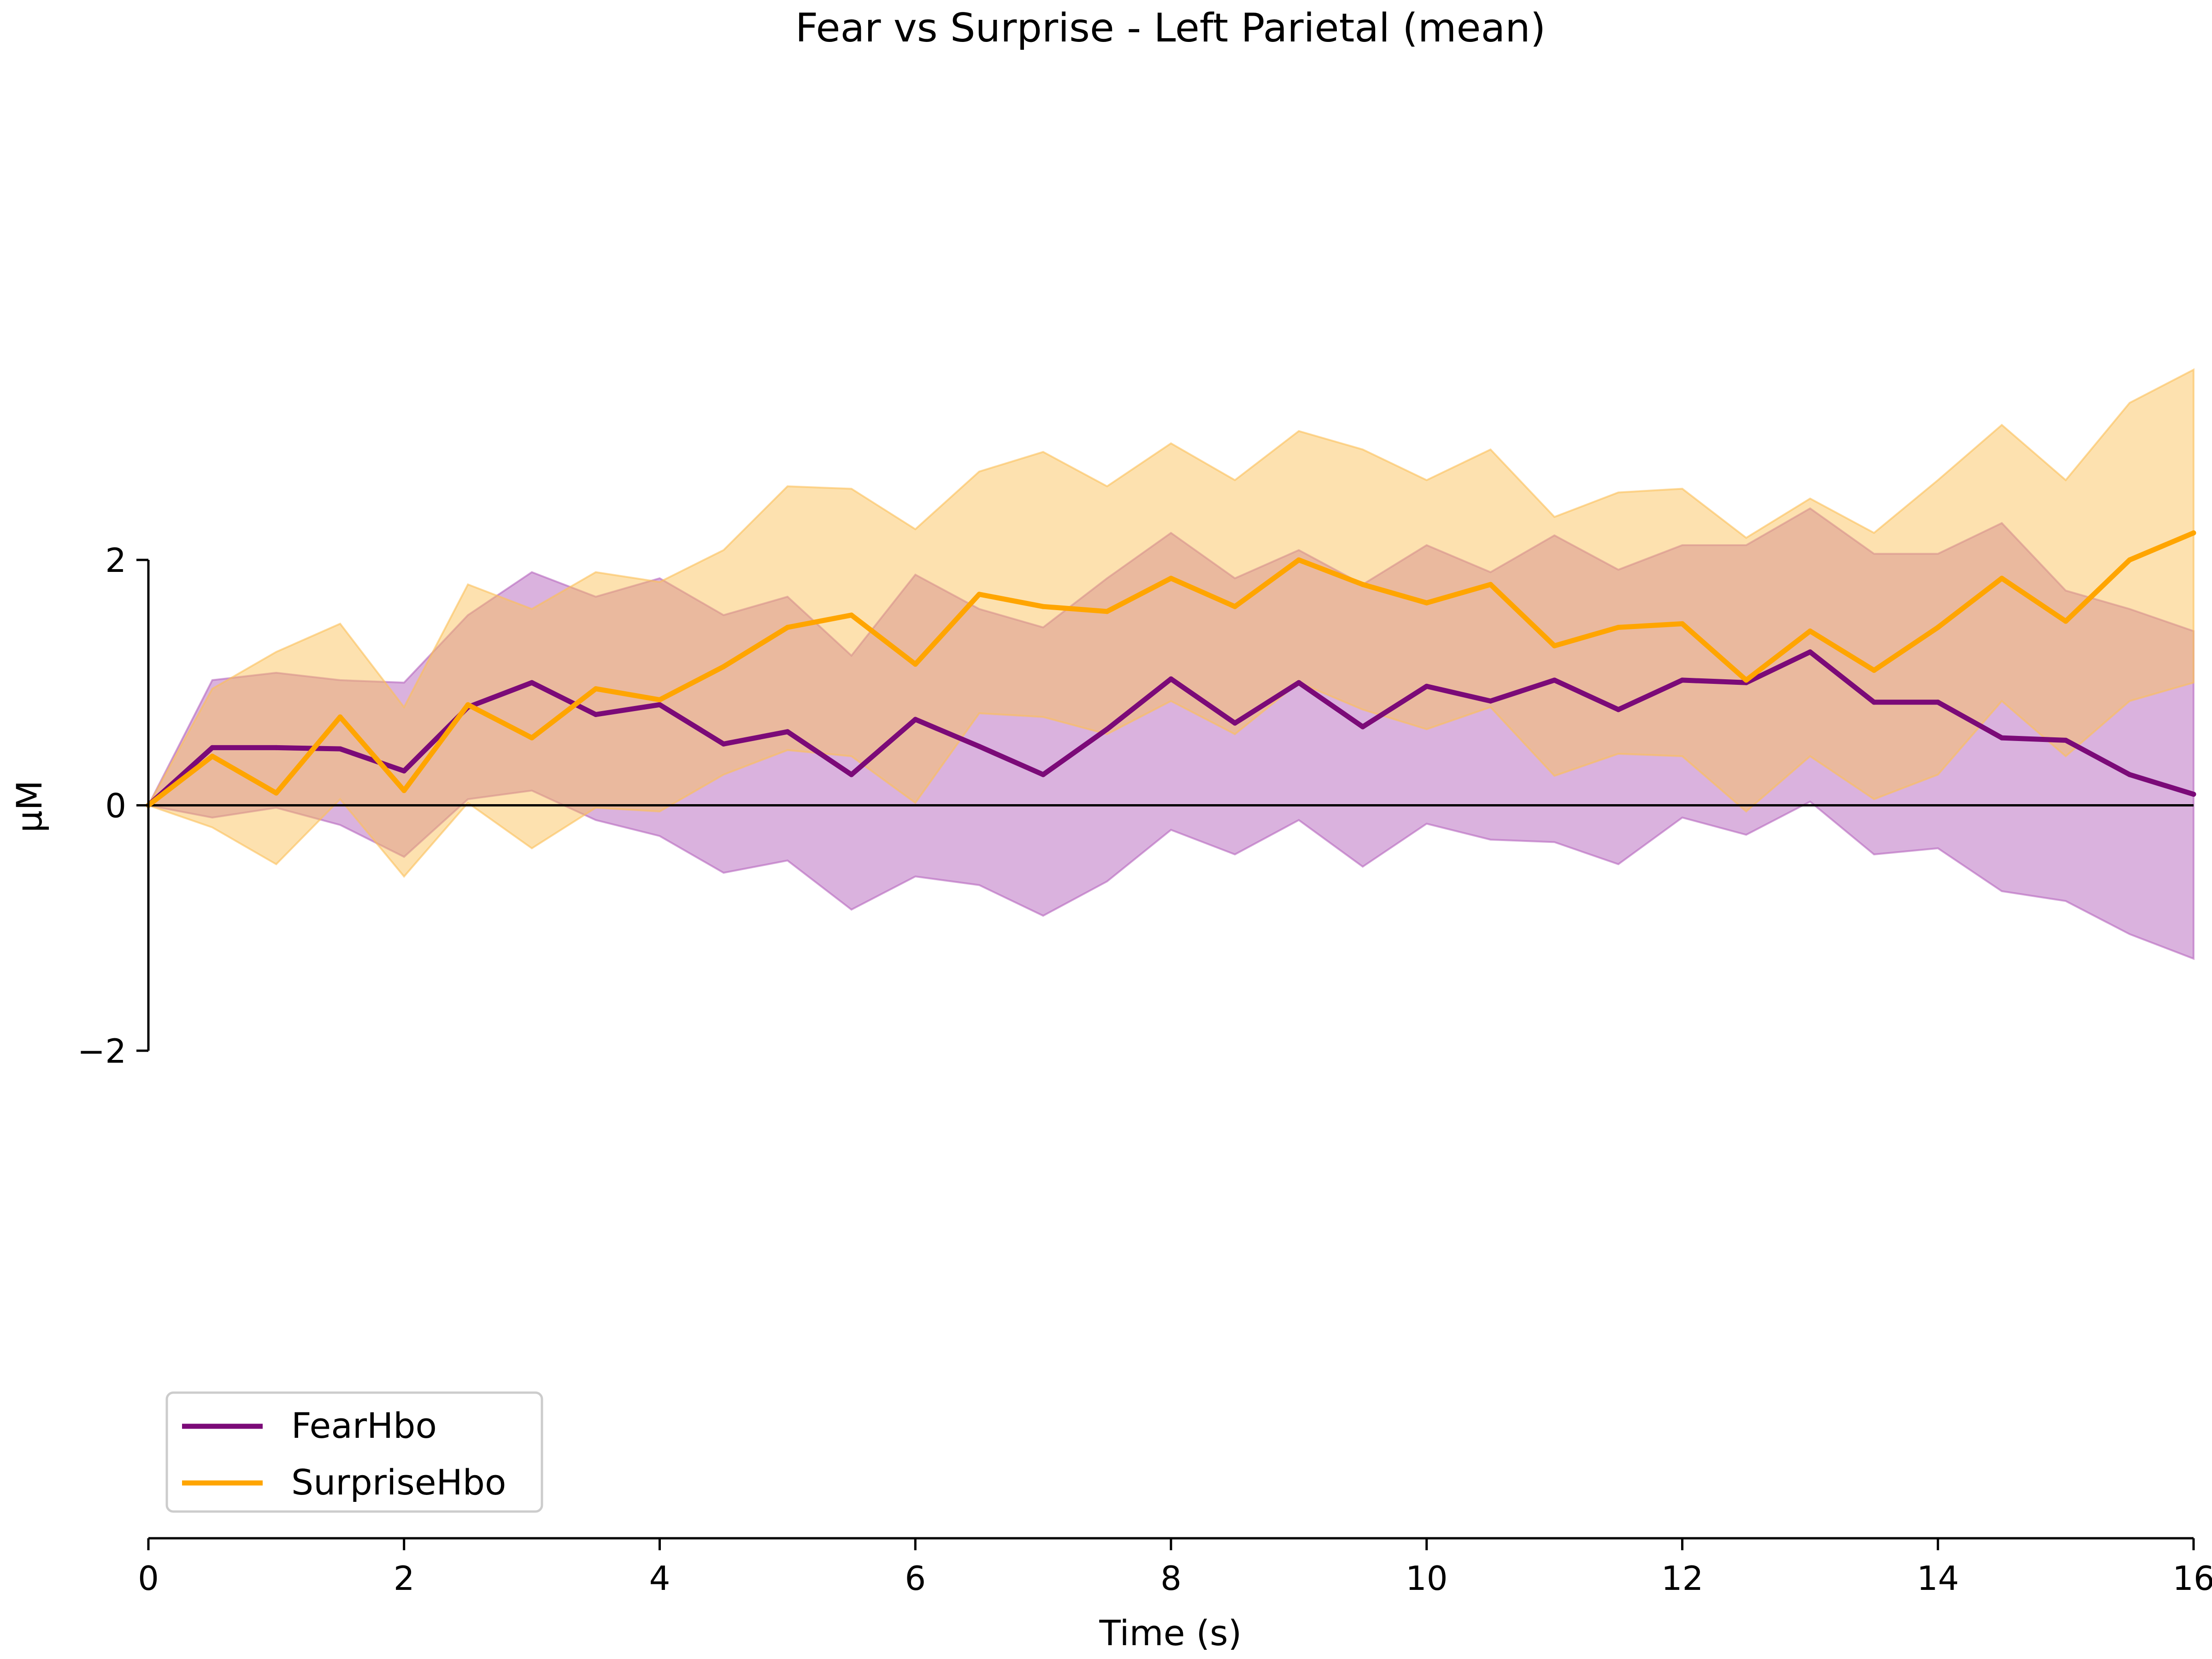  What do you see at coordinates (915, 1578) in the screenshot?
I see `x-tick-label: 6` at bounding box center [915, 1578].